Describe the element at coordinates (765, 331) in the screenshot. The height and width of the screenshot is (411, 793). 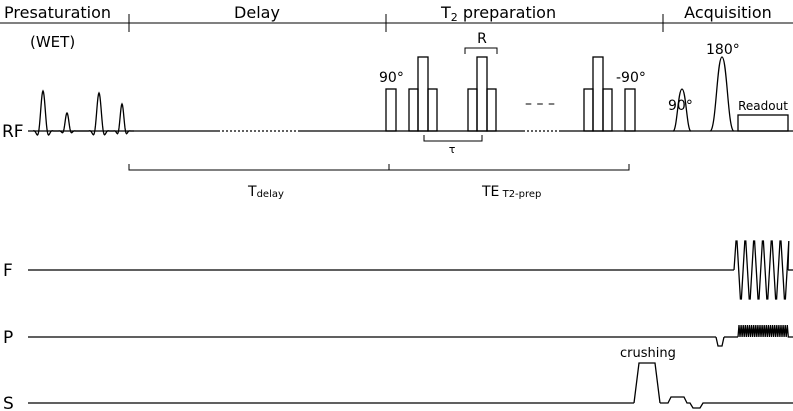
I see `p-blip-gradients` at that location.